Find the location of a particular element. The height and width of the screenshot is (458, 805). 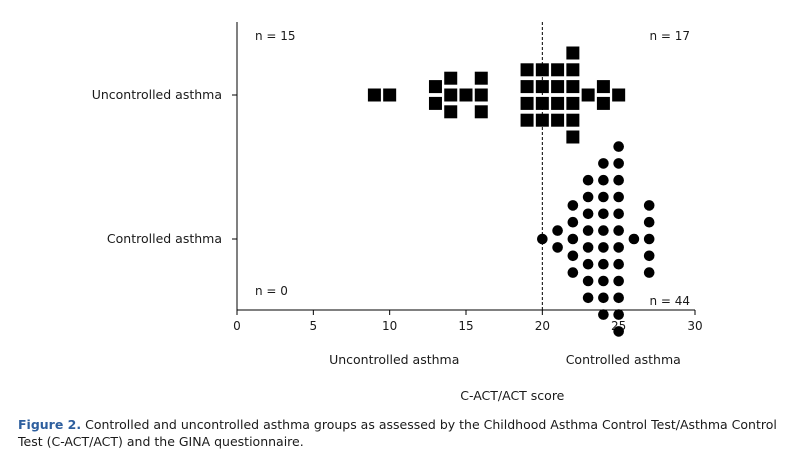

x-axis-label: C-ACT/ACT score is located at coordinates (512, 395).